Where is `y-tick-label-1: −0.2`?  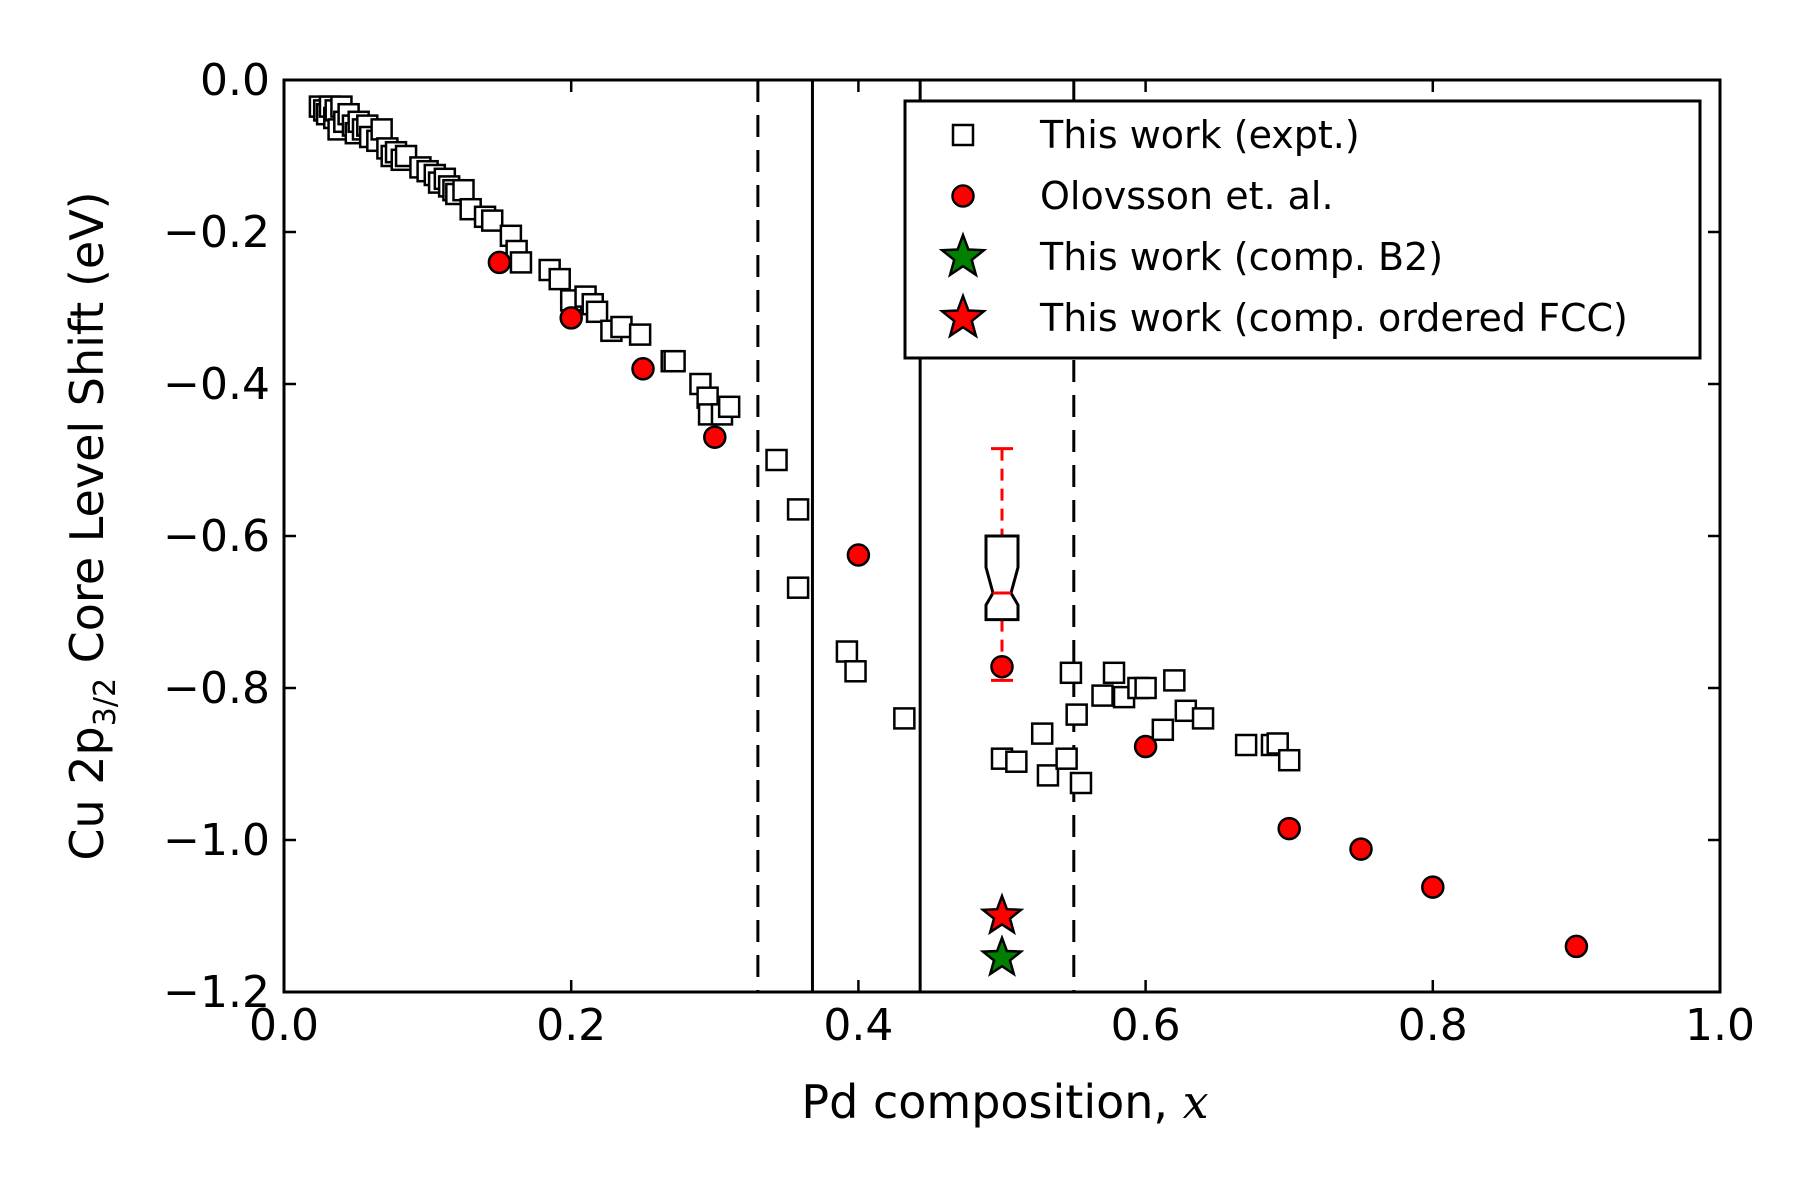
y-tick-label-1: −0.2 is located at coordinates (216, 232).